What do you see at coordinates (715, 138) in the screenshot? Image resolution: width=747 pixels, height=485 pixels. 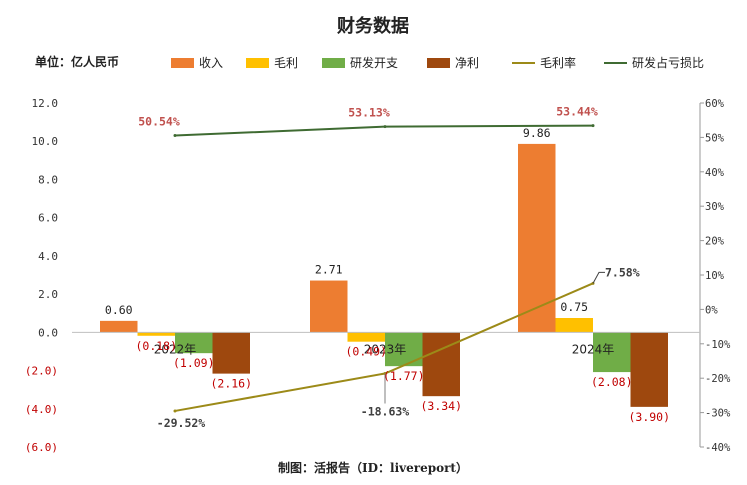 I see `right-tick-label: 50%` at bounding box center [715, 138].